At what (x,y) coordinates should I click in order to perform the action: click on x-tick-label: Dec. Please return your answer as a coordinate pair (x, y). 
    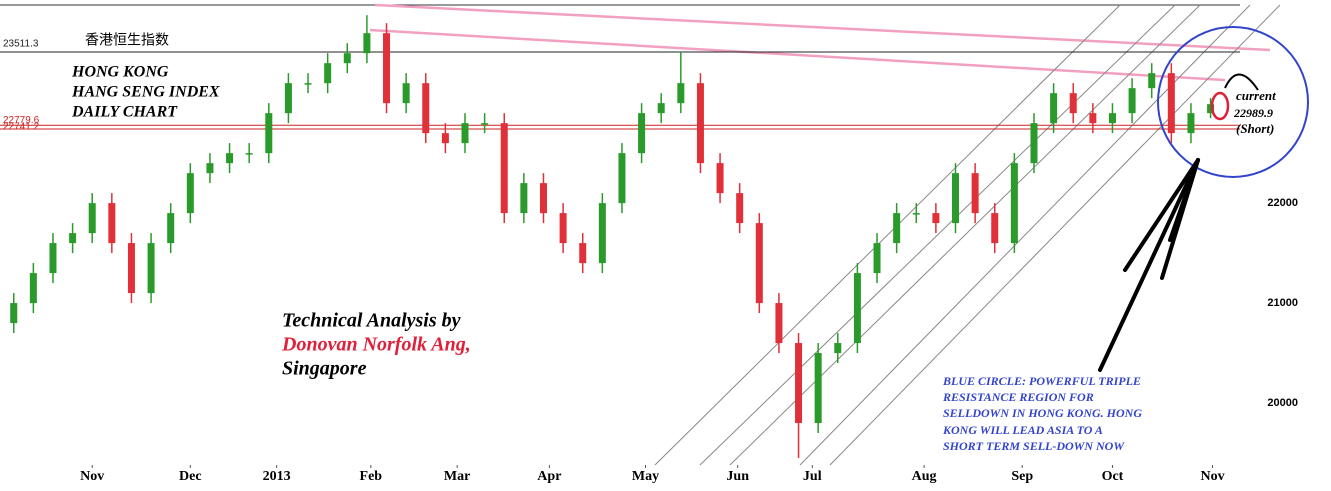
    Looking at the image, I should click on (190, 476).